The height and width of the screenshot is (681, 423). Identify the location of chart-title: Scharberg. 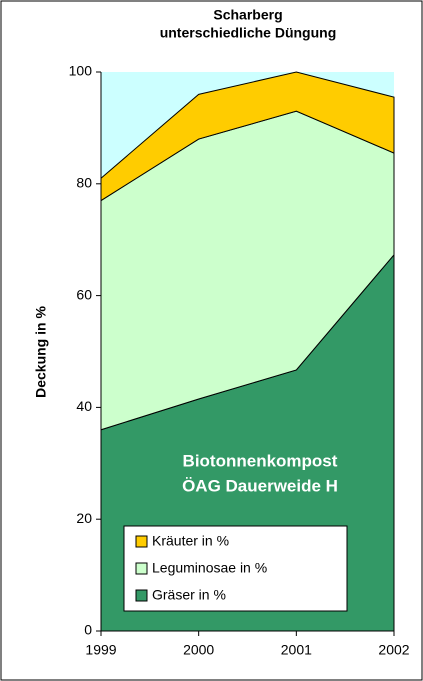
(247, 15).